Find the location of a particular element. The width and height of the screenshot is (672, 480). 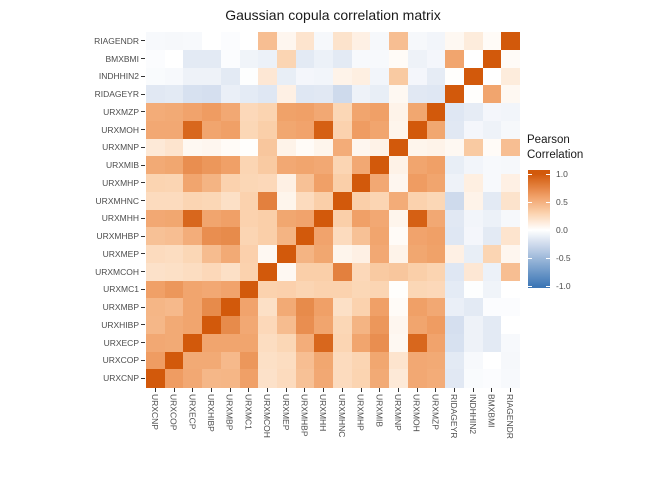

y-axis-label: URXMZP is located at coordinates (121, 111).